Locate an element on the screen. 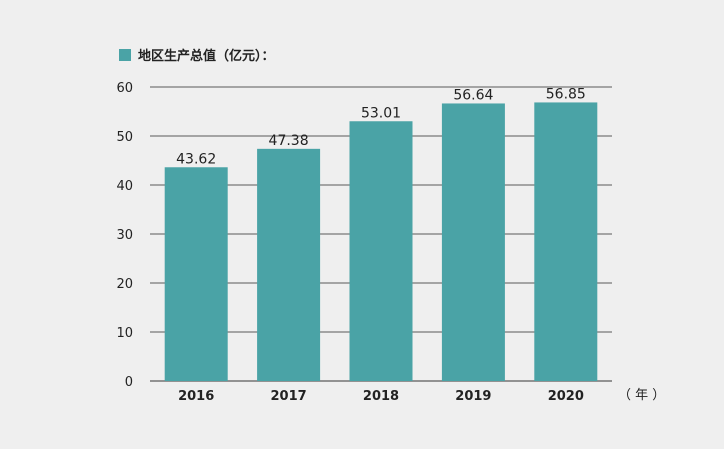 The height and width of the screenshot is (449, 724). bar-2016 is located at coordinates (196, 274).